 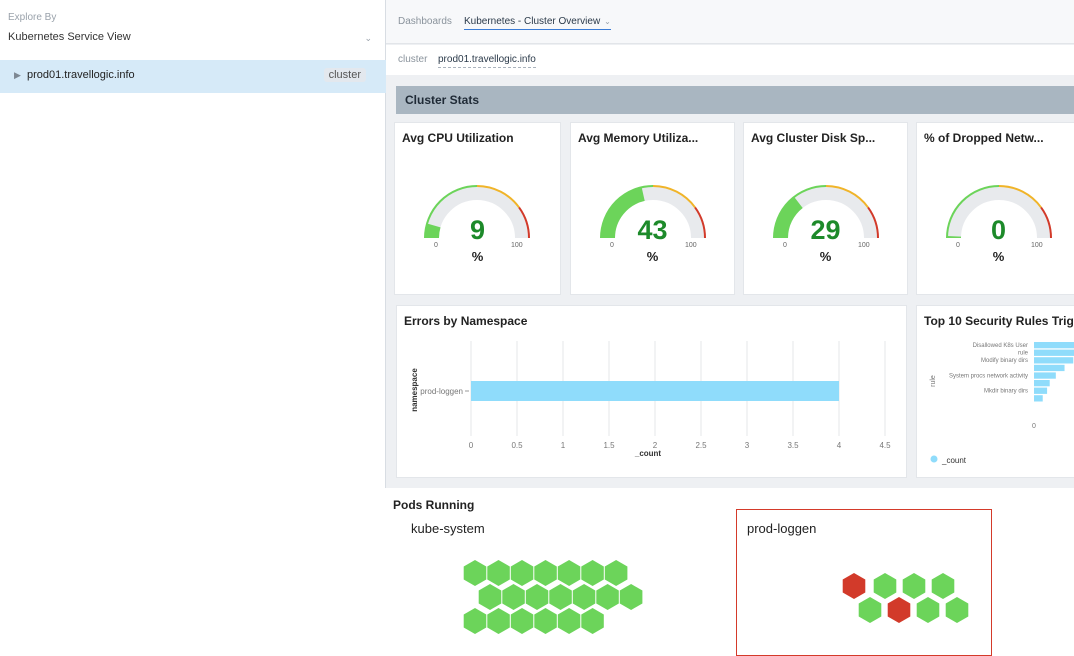 What do you see at coordinates (609, 445) in the screenshot?
I see `x-tick-label: 1.5` at bounding box center [609, 445].